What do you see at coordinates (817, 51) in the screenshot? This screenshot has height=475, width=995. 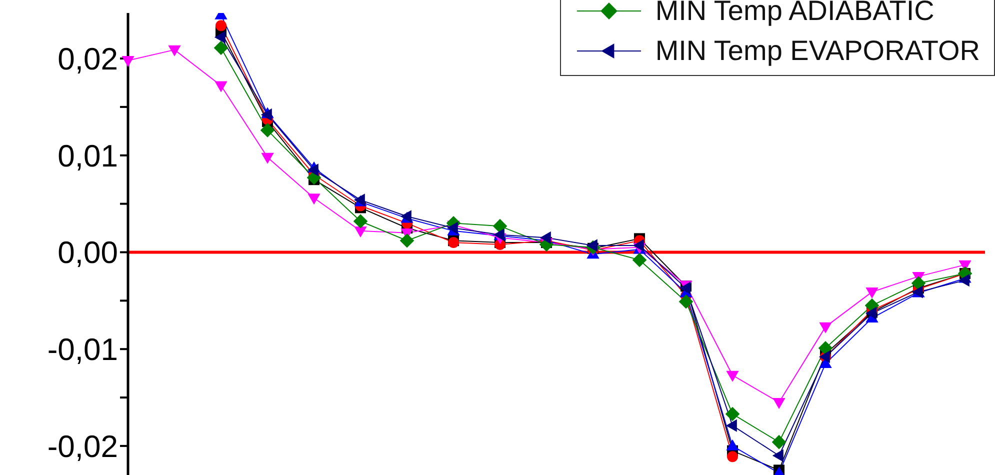 I see `legend-label: MIN Temp EVAPORATOR` at bounding box center [817, 51].